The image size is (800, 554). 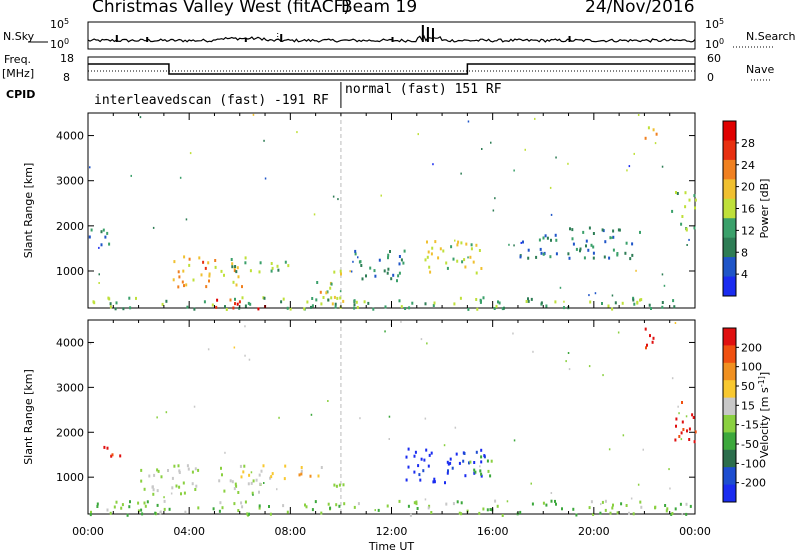 I want to click on cpid-label: CPID, so click(x=21, y=94).